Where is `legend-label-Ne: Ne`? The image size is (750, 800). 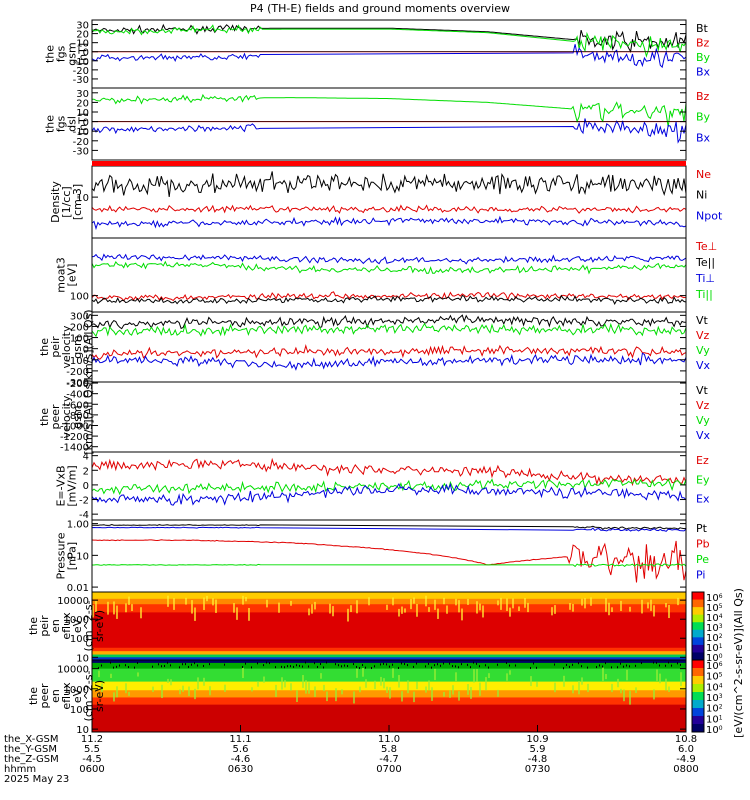 legend-label-Ne: Ne is located at coordinates (703, 174).